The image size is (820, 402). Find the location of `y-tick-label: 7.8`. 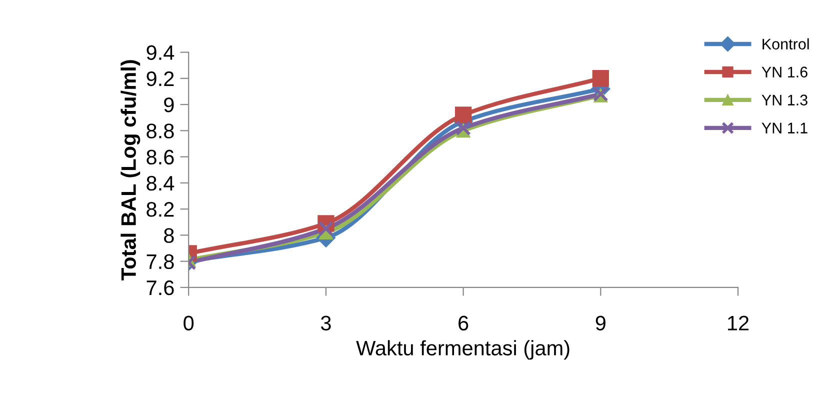

y-tick-label: 7.8 is located at coordinates (160, 262).